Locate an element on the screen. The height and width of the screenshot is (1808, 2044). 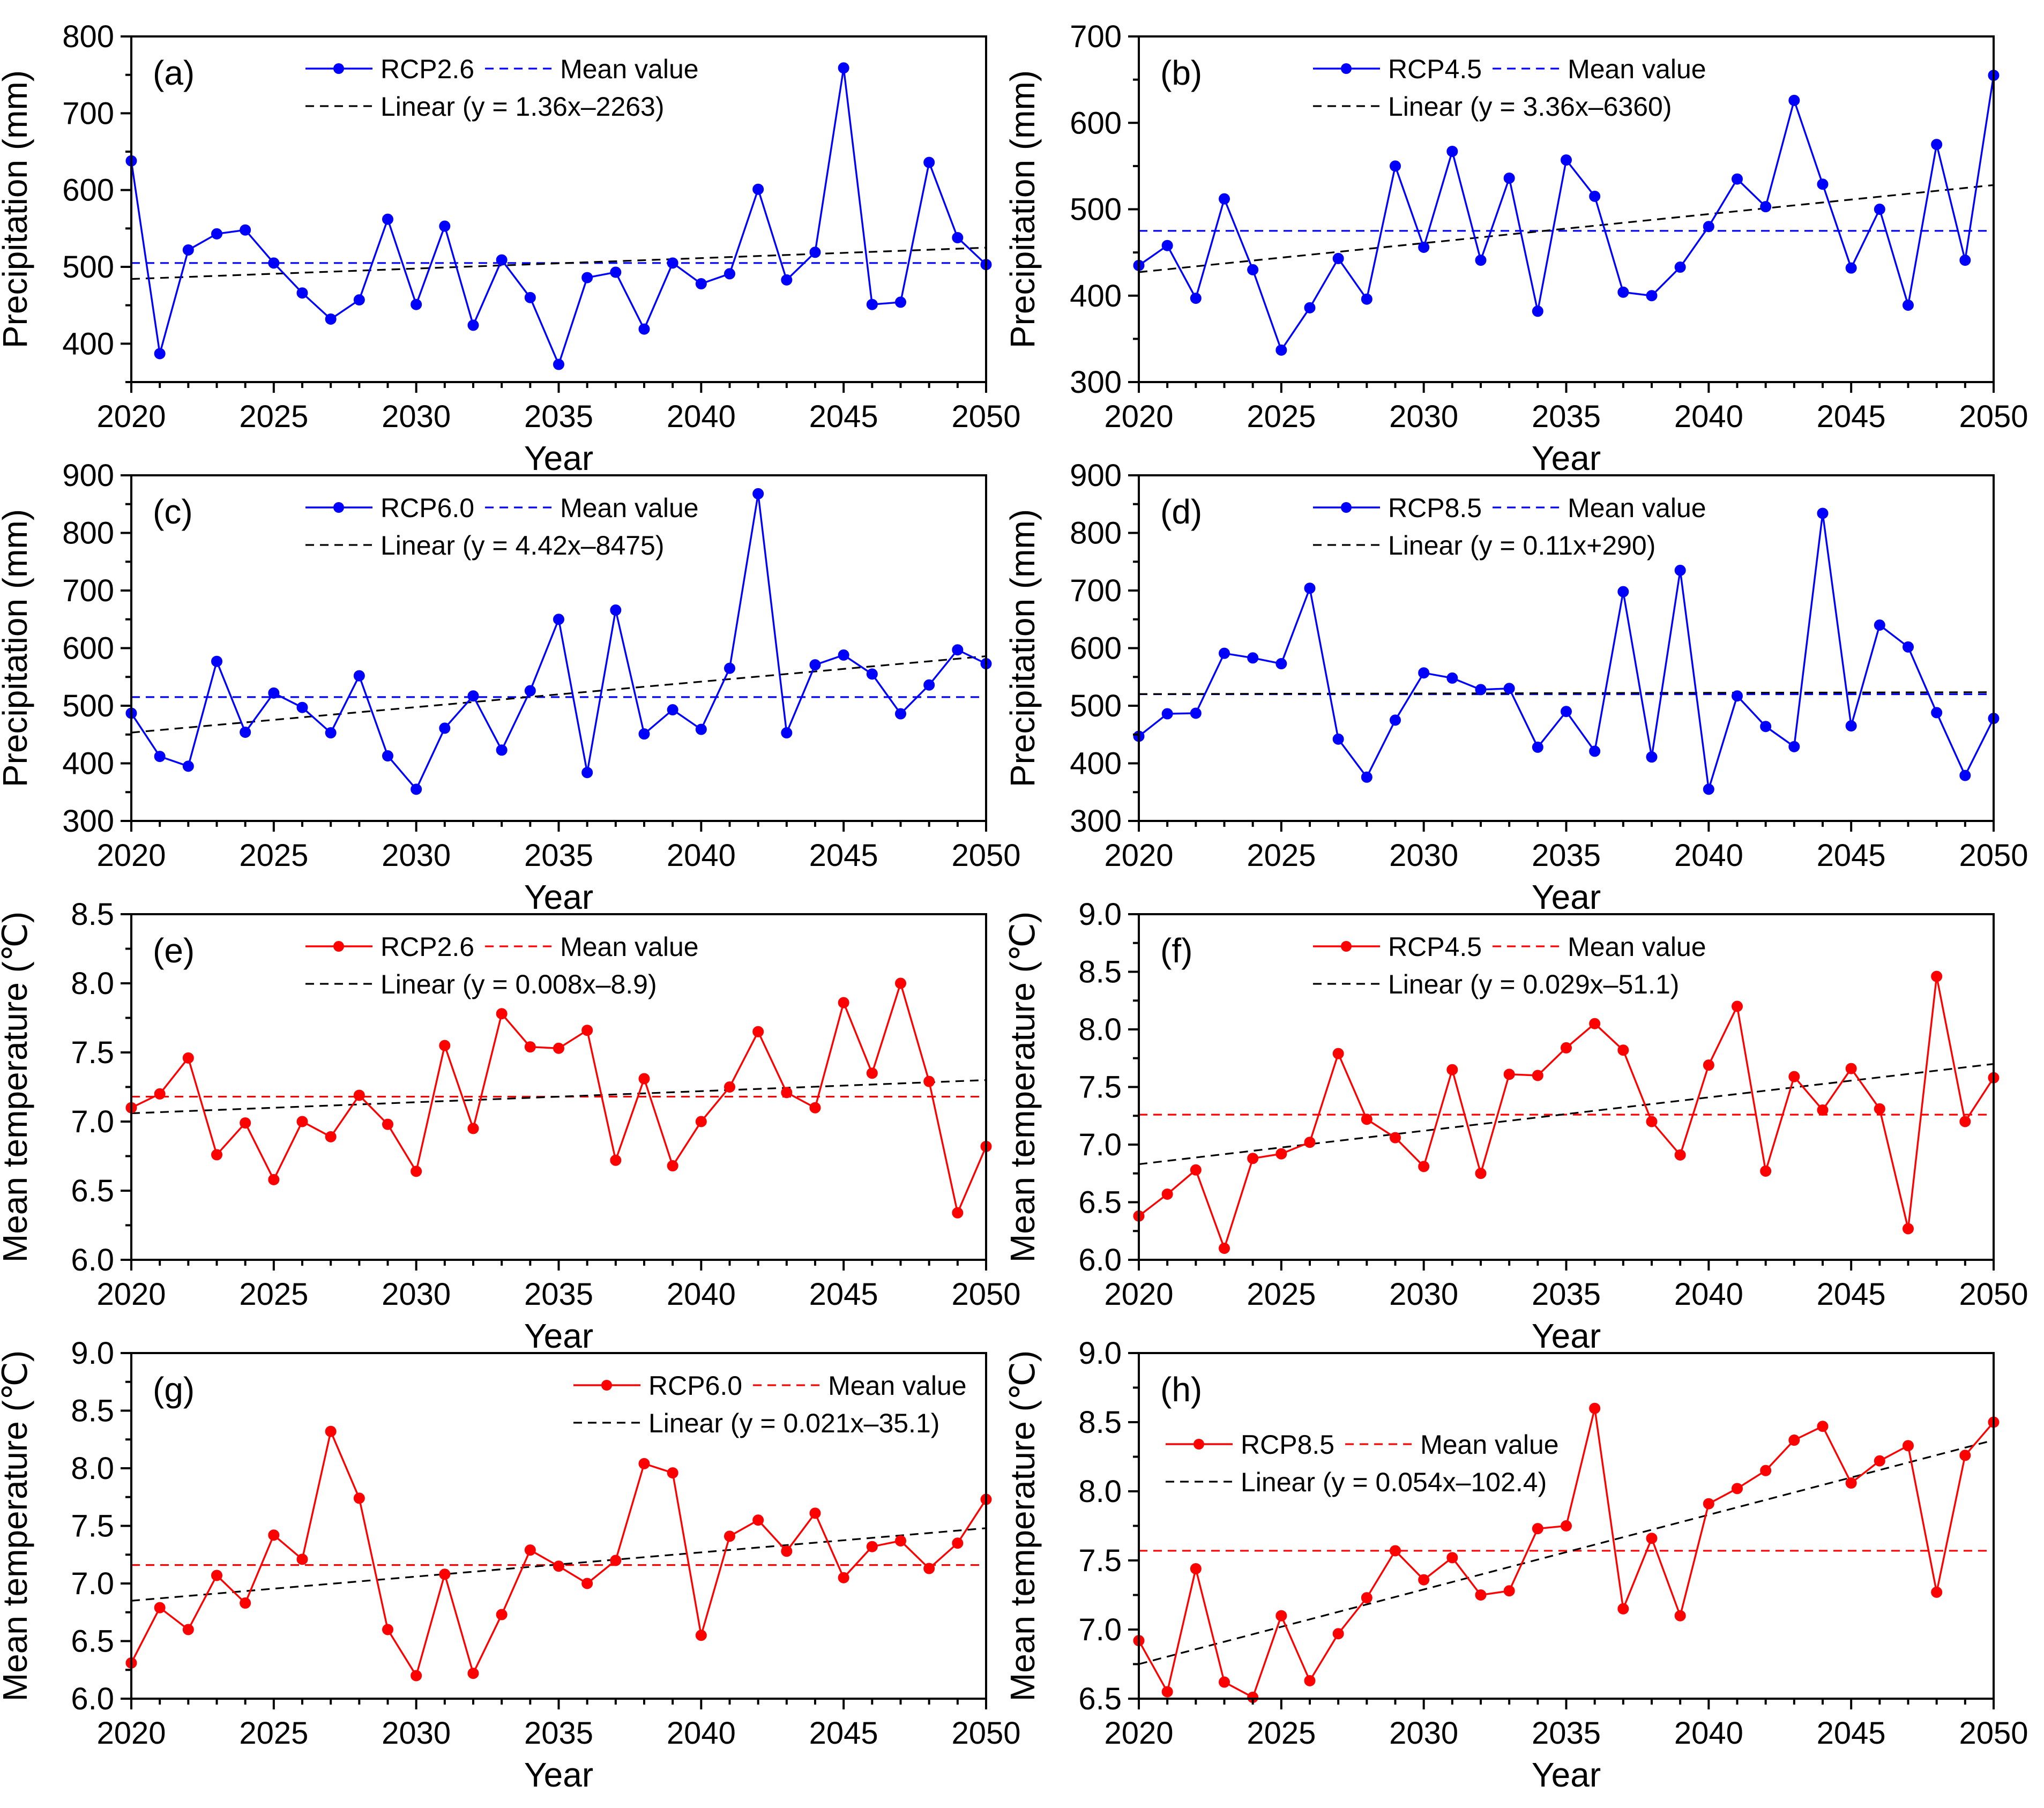
x-tick-label: 2045 is located at coordinates (843, 1733).